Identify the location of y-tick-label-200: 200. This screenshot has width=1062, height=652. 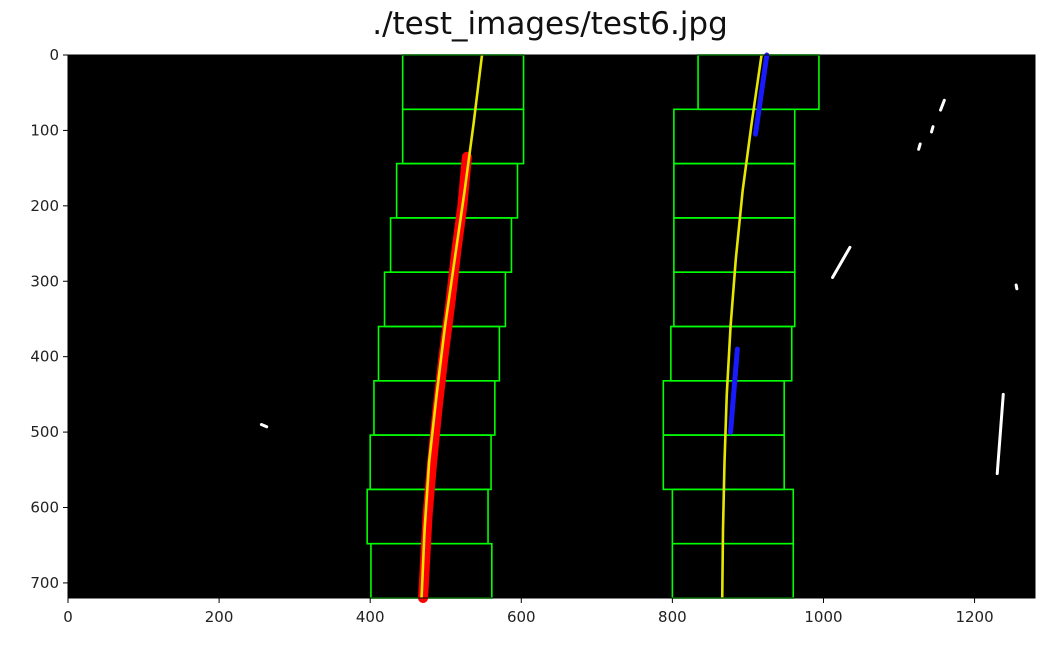
(44, 206).